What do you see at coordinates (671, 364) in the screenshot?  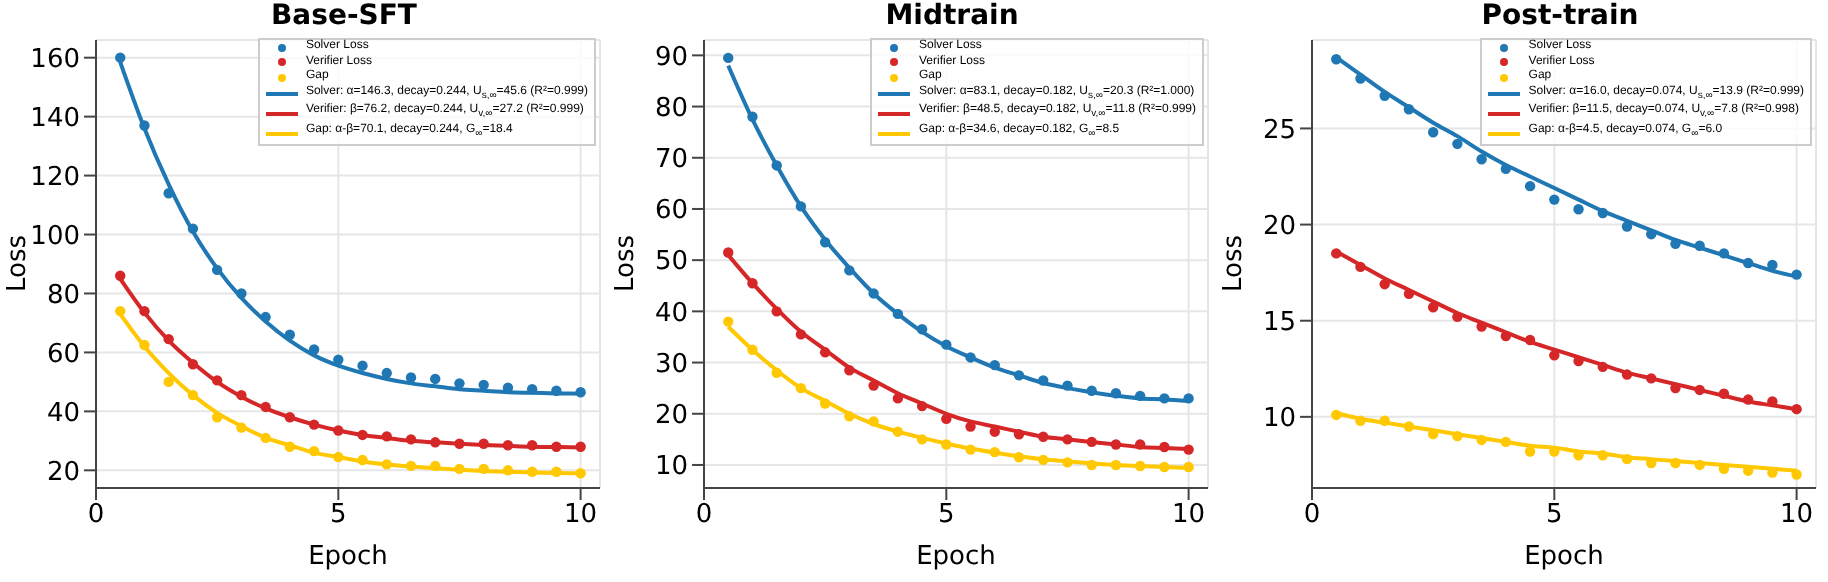 I see `y-tick-label: 30` at bounding box center [671, 364].